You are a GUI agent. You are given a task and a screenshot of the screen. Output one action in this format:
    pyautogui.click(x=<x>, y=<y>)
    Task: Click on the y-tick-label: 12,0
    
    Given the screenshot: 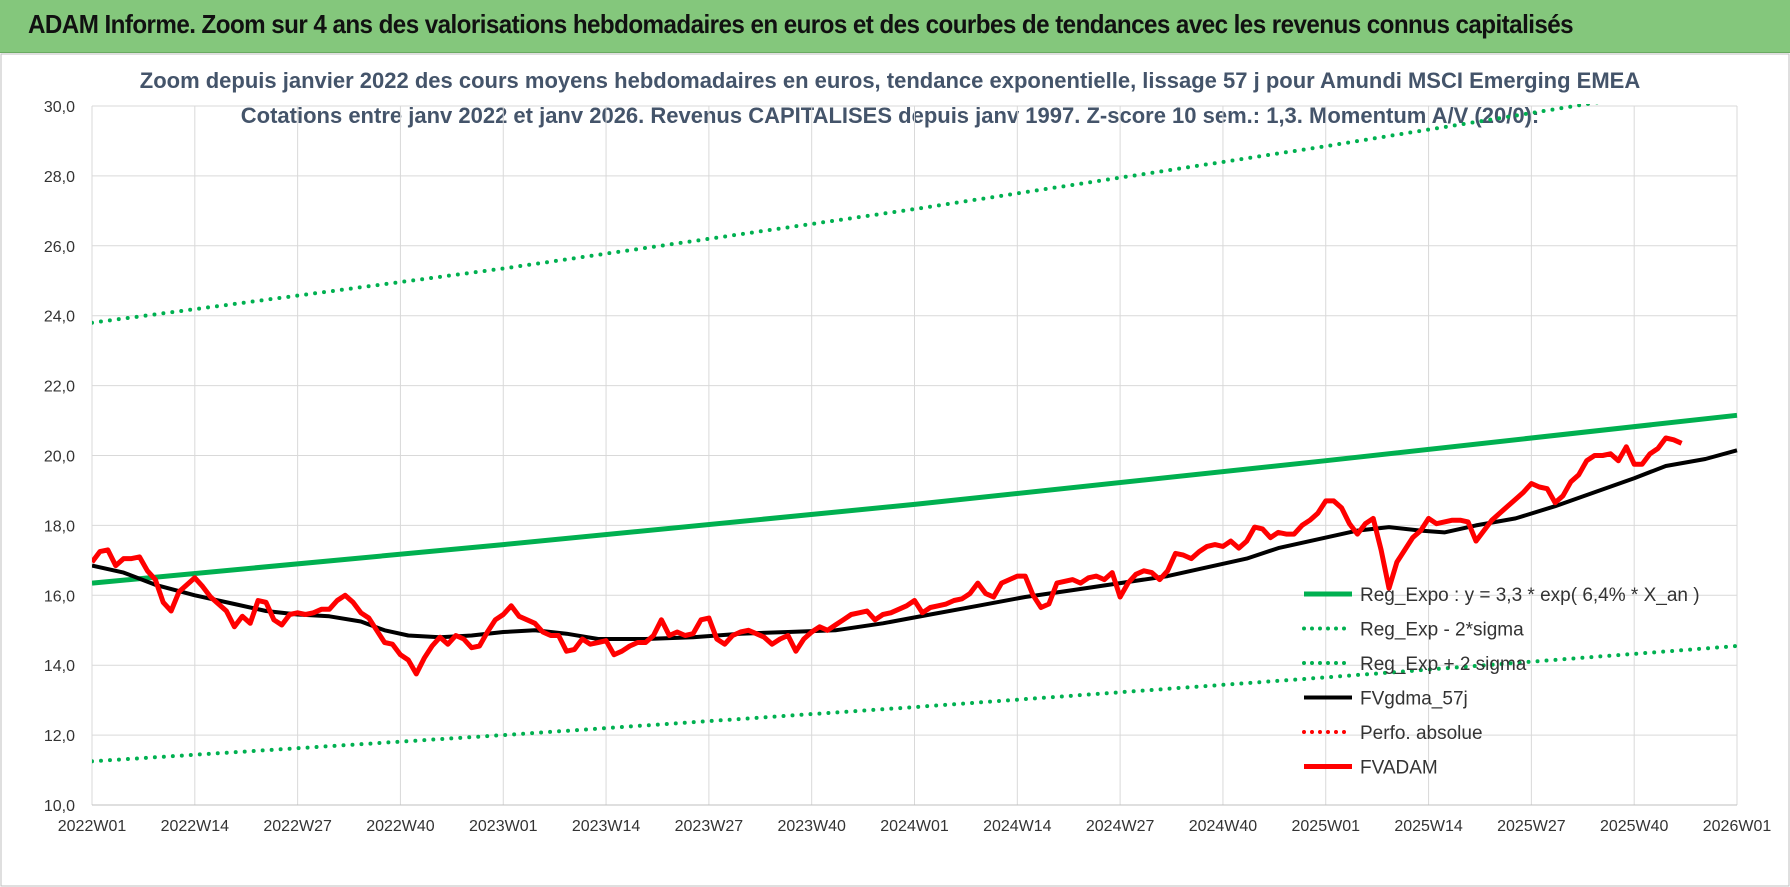 What is the action you would take?
    pyautogui.click(x=59, y=736)
    